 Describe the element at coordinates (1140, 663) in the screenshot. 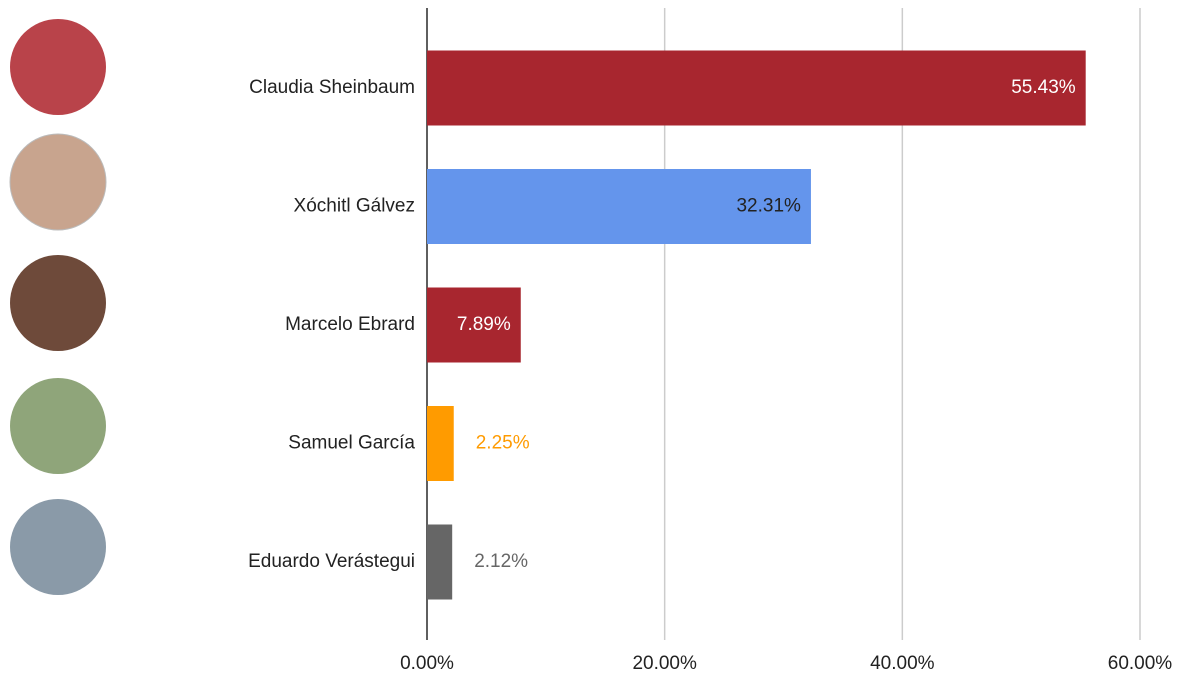

I see `x-tick-label: 60.00%` at that location.